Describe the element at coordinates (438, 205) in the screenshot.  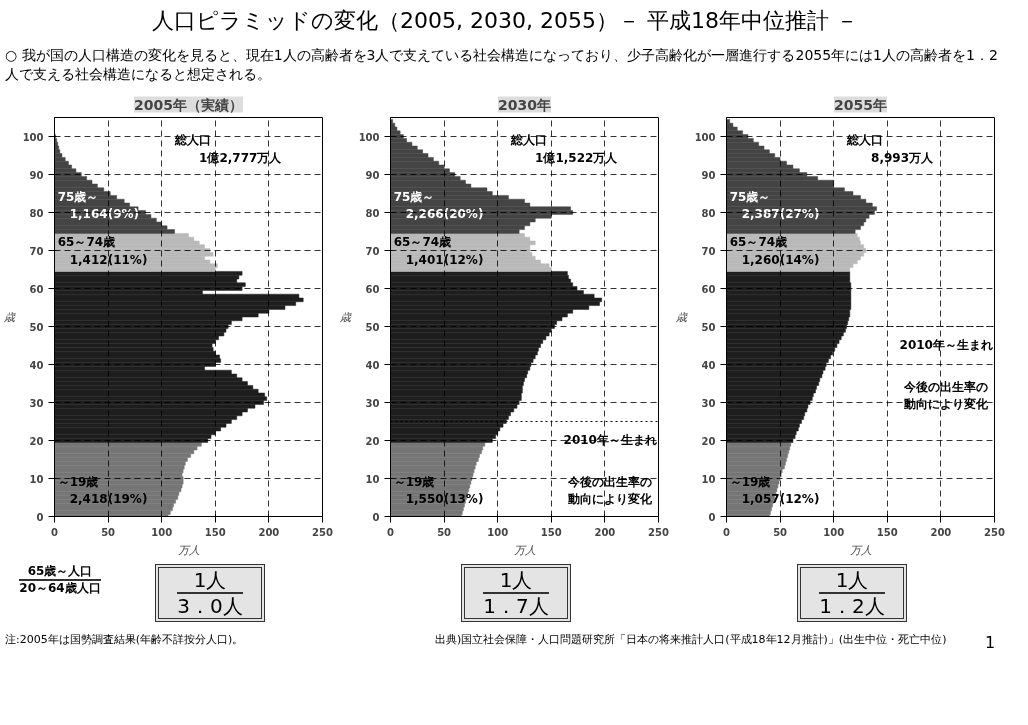
I see `annotation: 75歳～ 2,266(20%)` at that location.